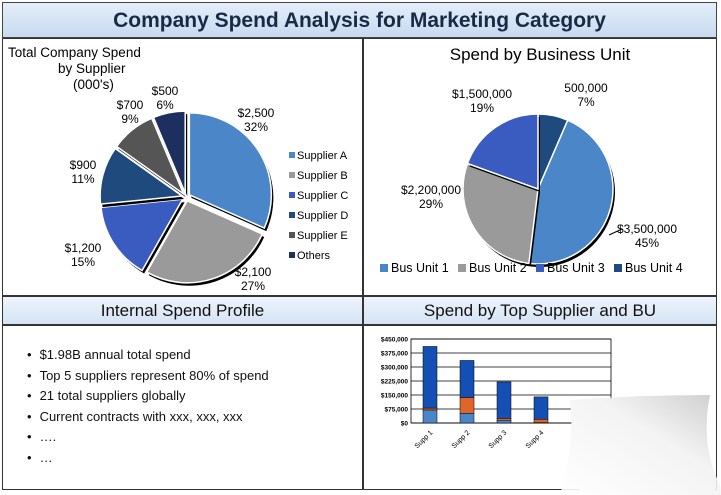 The height and width of the screenshot is (495, 721). What do you see at coordinates (148, 437) in the screenshot?
I see `profile-item: ….` at bounding box center [148, 437].